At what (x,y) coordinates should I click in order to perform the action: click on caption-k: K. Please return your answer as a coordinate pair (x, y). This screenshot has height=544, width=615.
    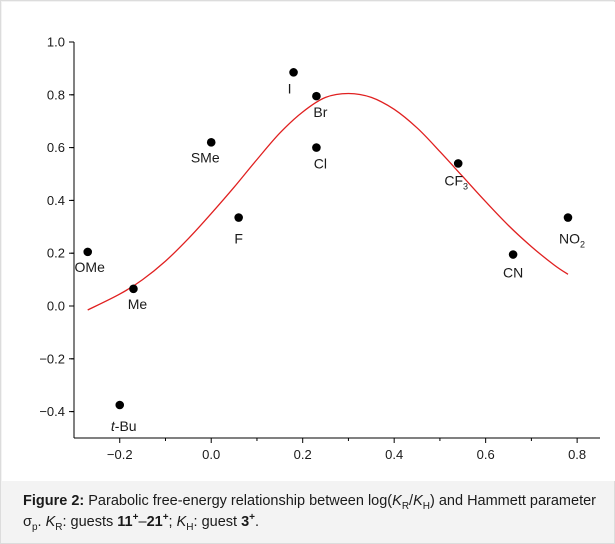
    Looking at the image, I should click on (397, 501).